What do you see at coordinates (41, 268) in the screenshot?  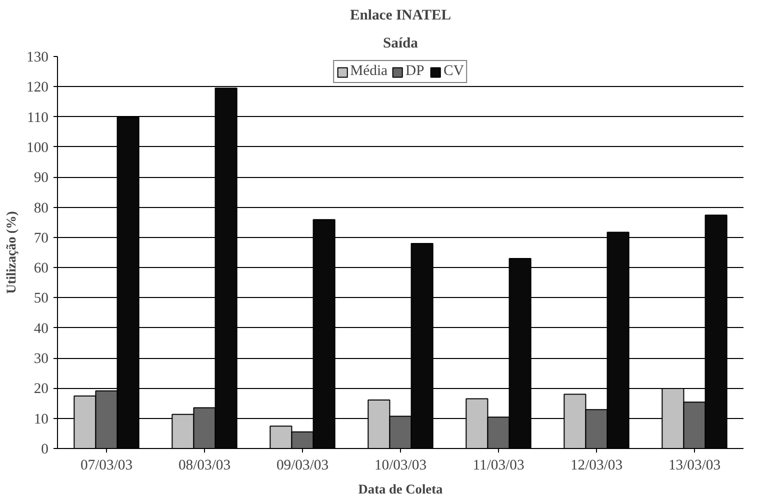 I see `y-tick-label: 60` at bounding box center [41, 268].